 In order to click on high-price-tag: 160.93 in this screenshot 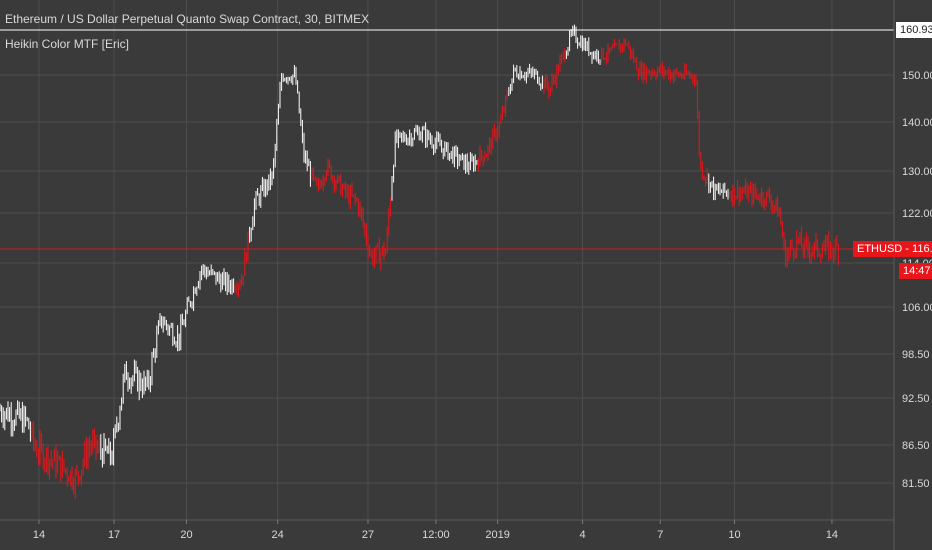, I will do `click(914, 30)`.